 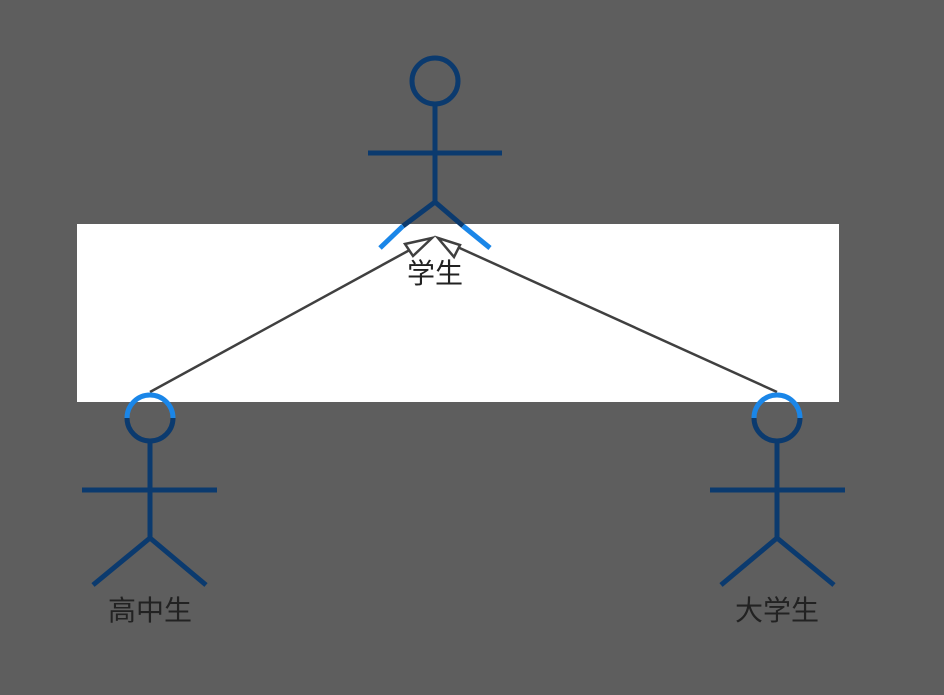 I want to click on generalization-high-school-to-student, so click(x=293, y=314).